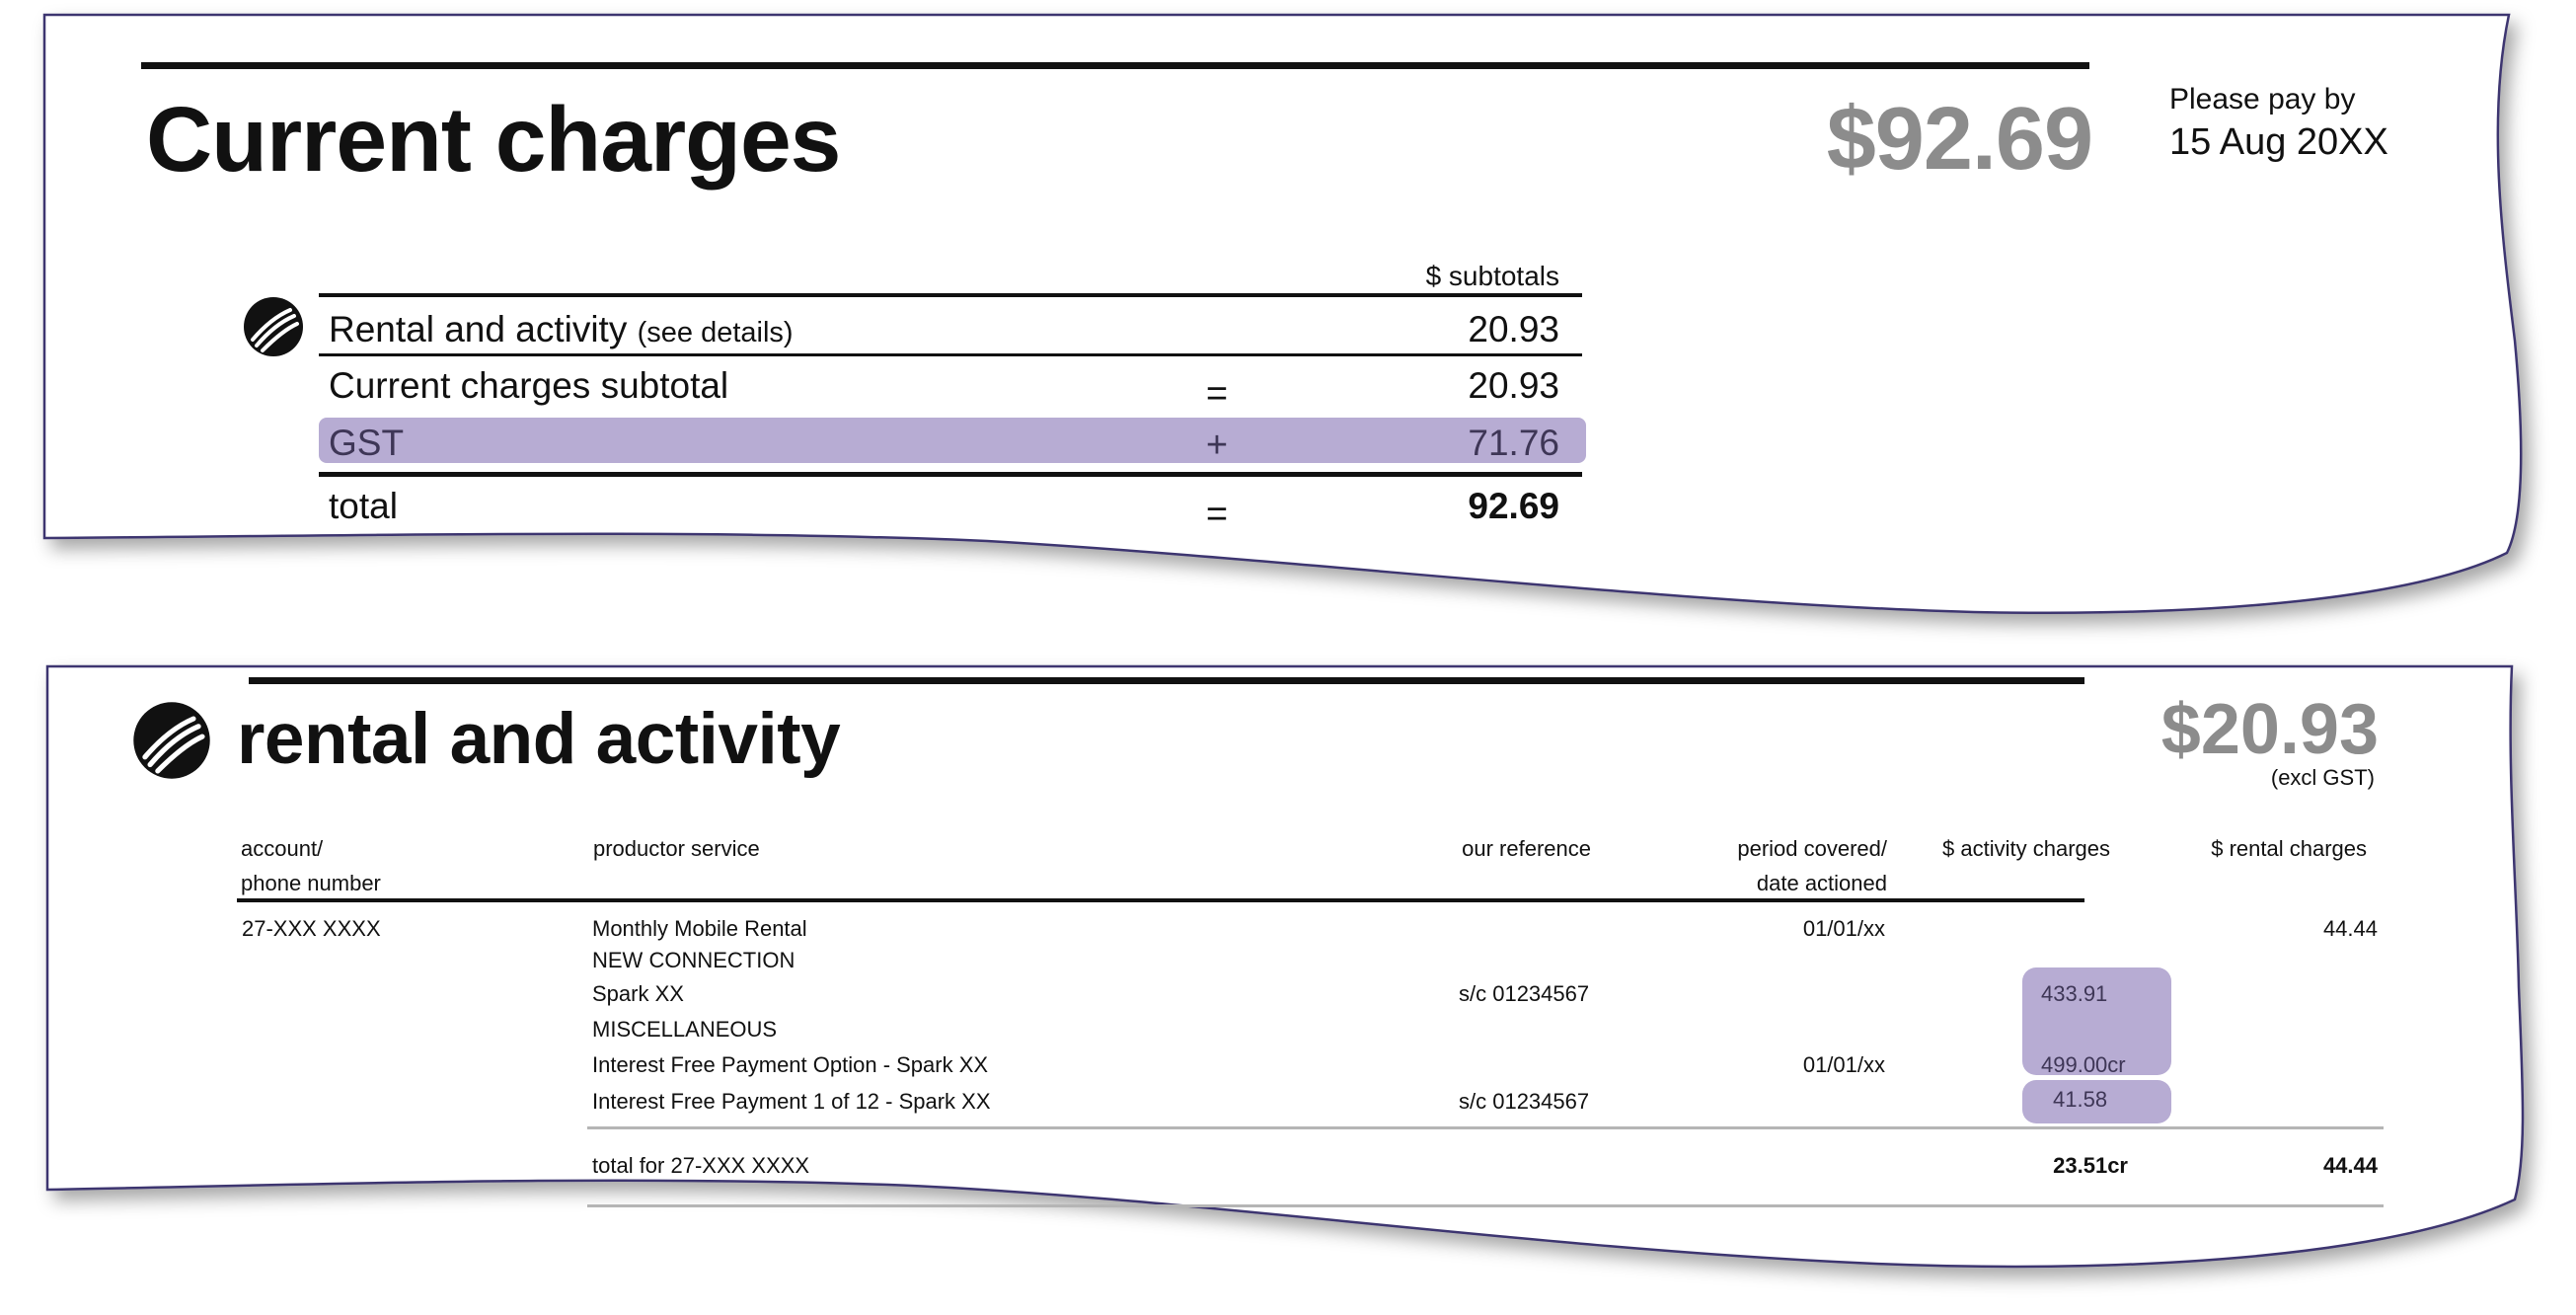  Describe the element at coordinates (1115, 65) in the screenshot. I see `summary-top-rule` at that location.